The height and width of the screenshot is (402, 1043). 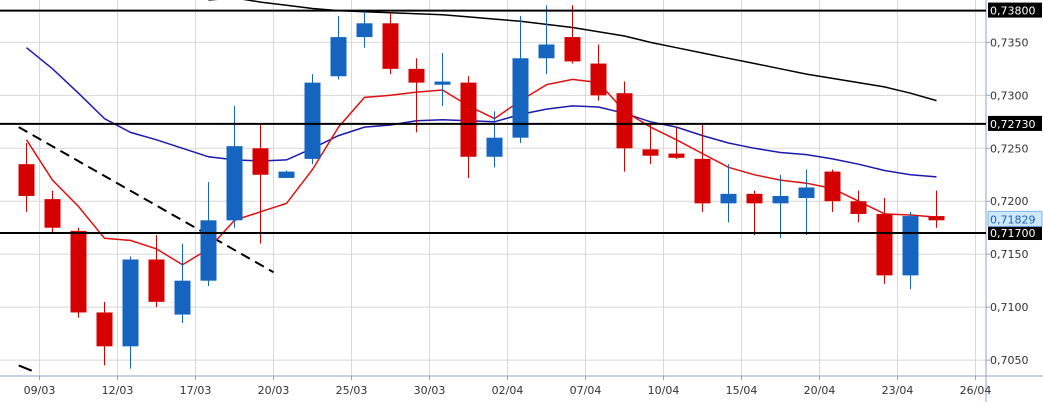 What do you see at coordinates (352, 390) in the screenshot?
I see `x-tick-label: 25/03` at bounding box center [352, 390].